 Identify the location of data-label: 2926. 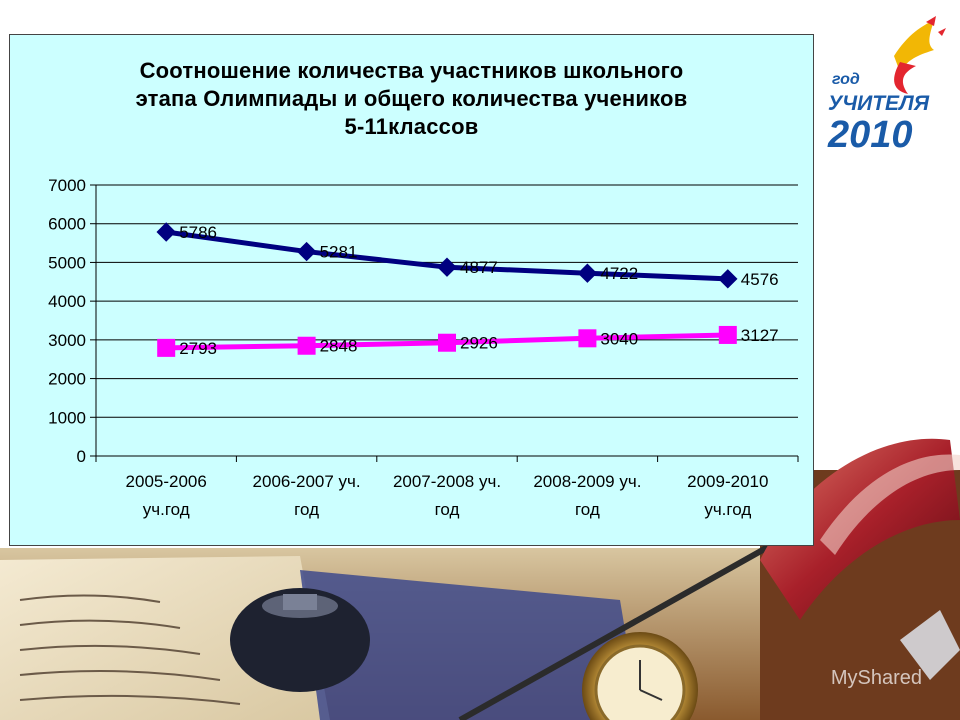
(479, 343).